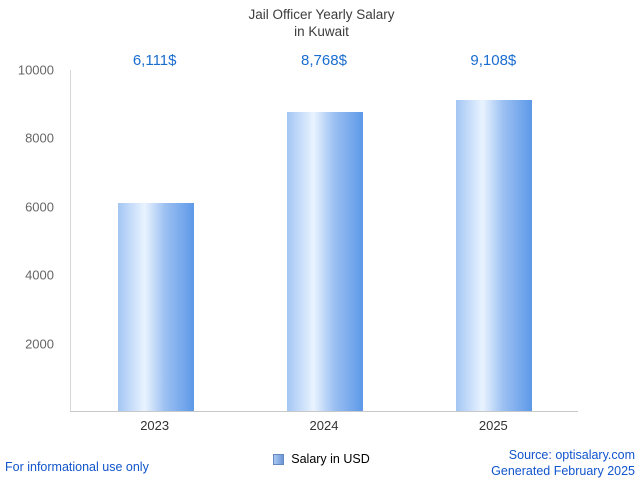 This screenshot has height=483, width=643. Describe the element at coordinates (39, 138) in the screenshot. I see `y-tick-label: 8000` at that location.